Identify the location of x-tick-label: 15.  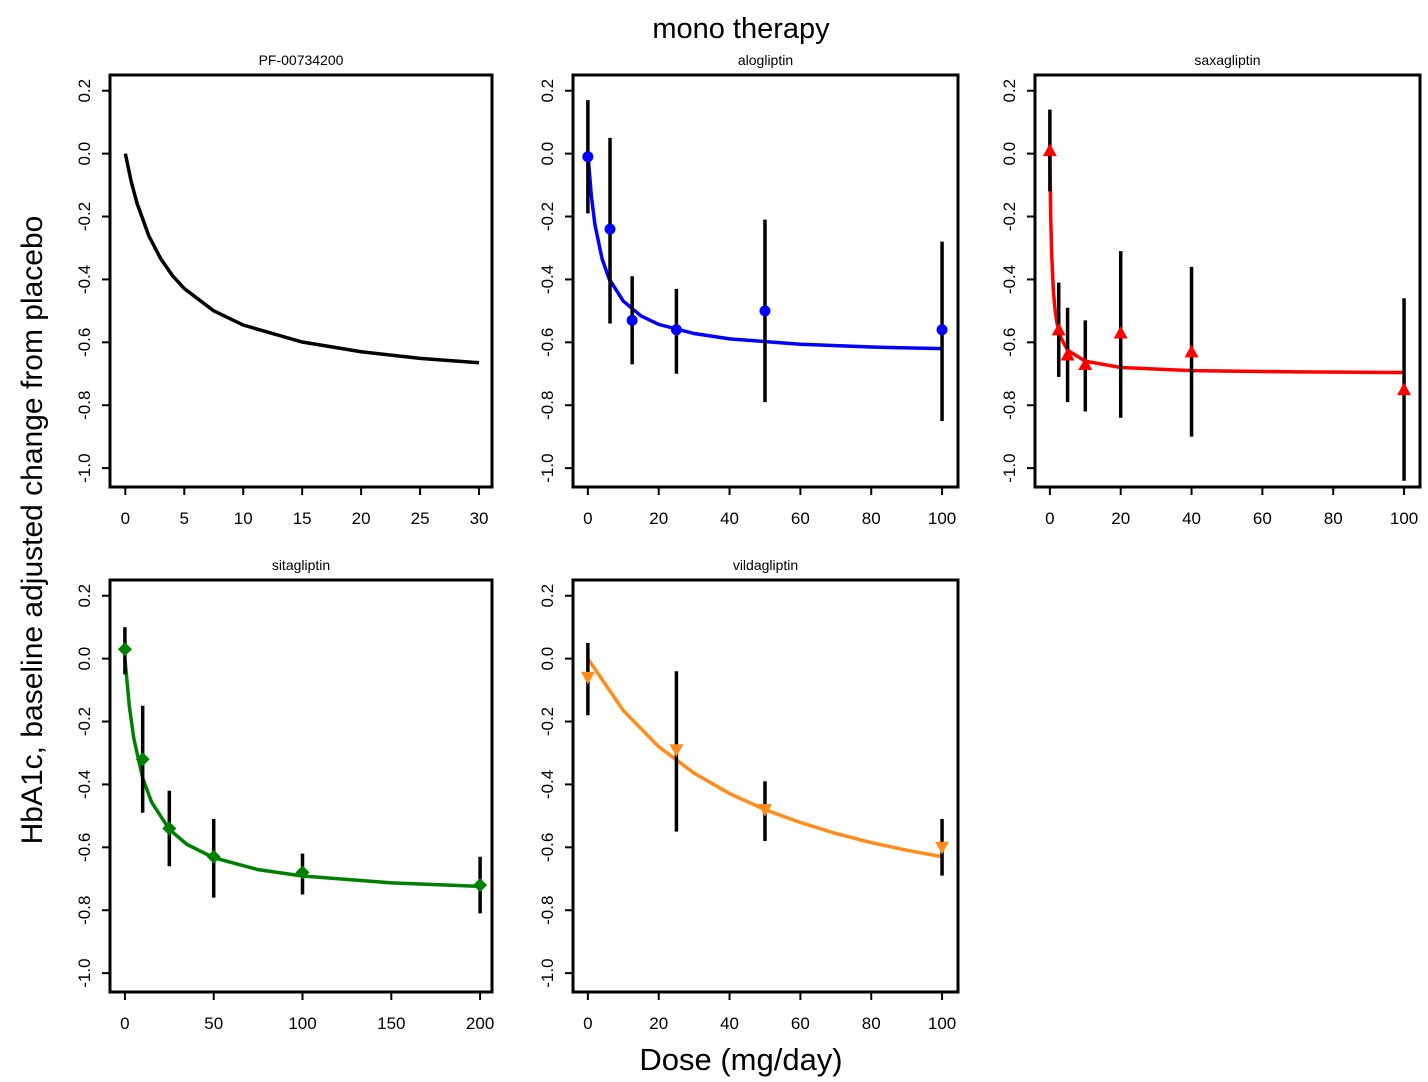
(302, 518).